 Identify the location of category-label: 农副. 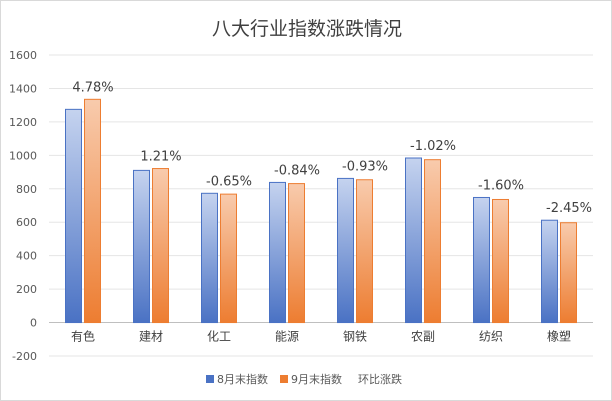
(423, 337).